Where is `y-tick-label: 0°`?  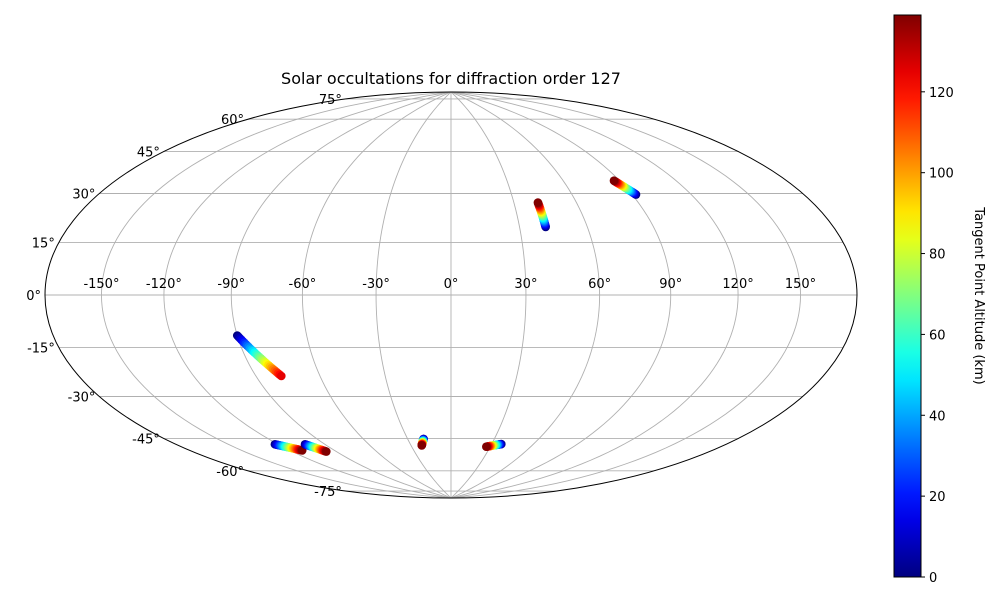
y-tick-label: 0° is located at coordinates (33, 296).